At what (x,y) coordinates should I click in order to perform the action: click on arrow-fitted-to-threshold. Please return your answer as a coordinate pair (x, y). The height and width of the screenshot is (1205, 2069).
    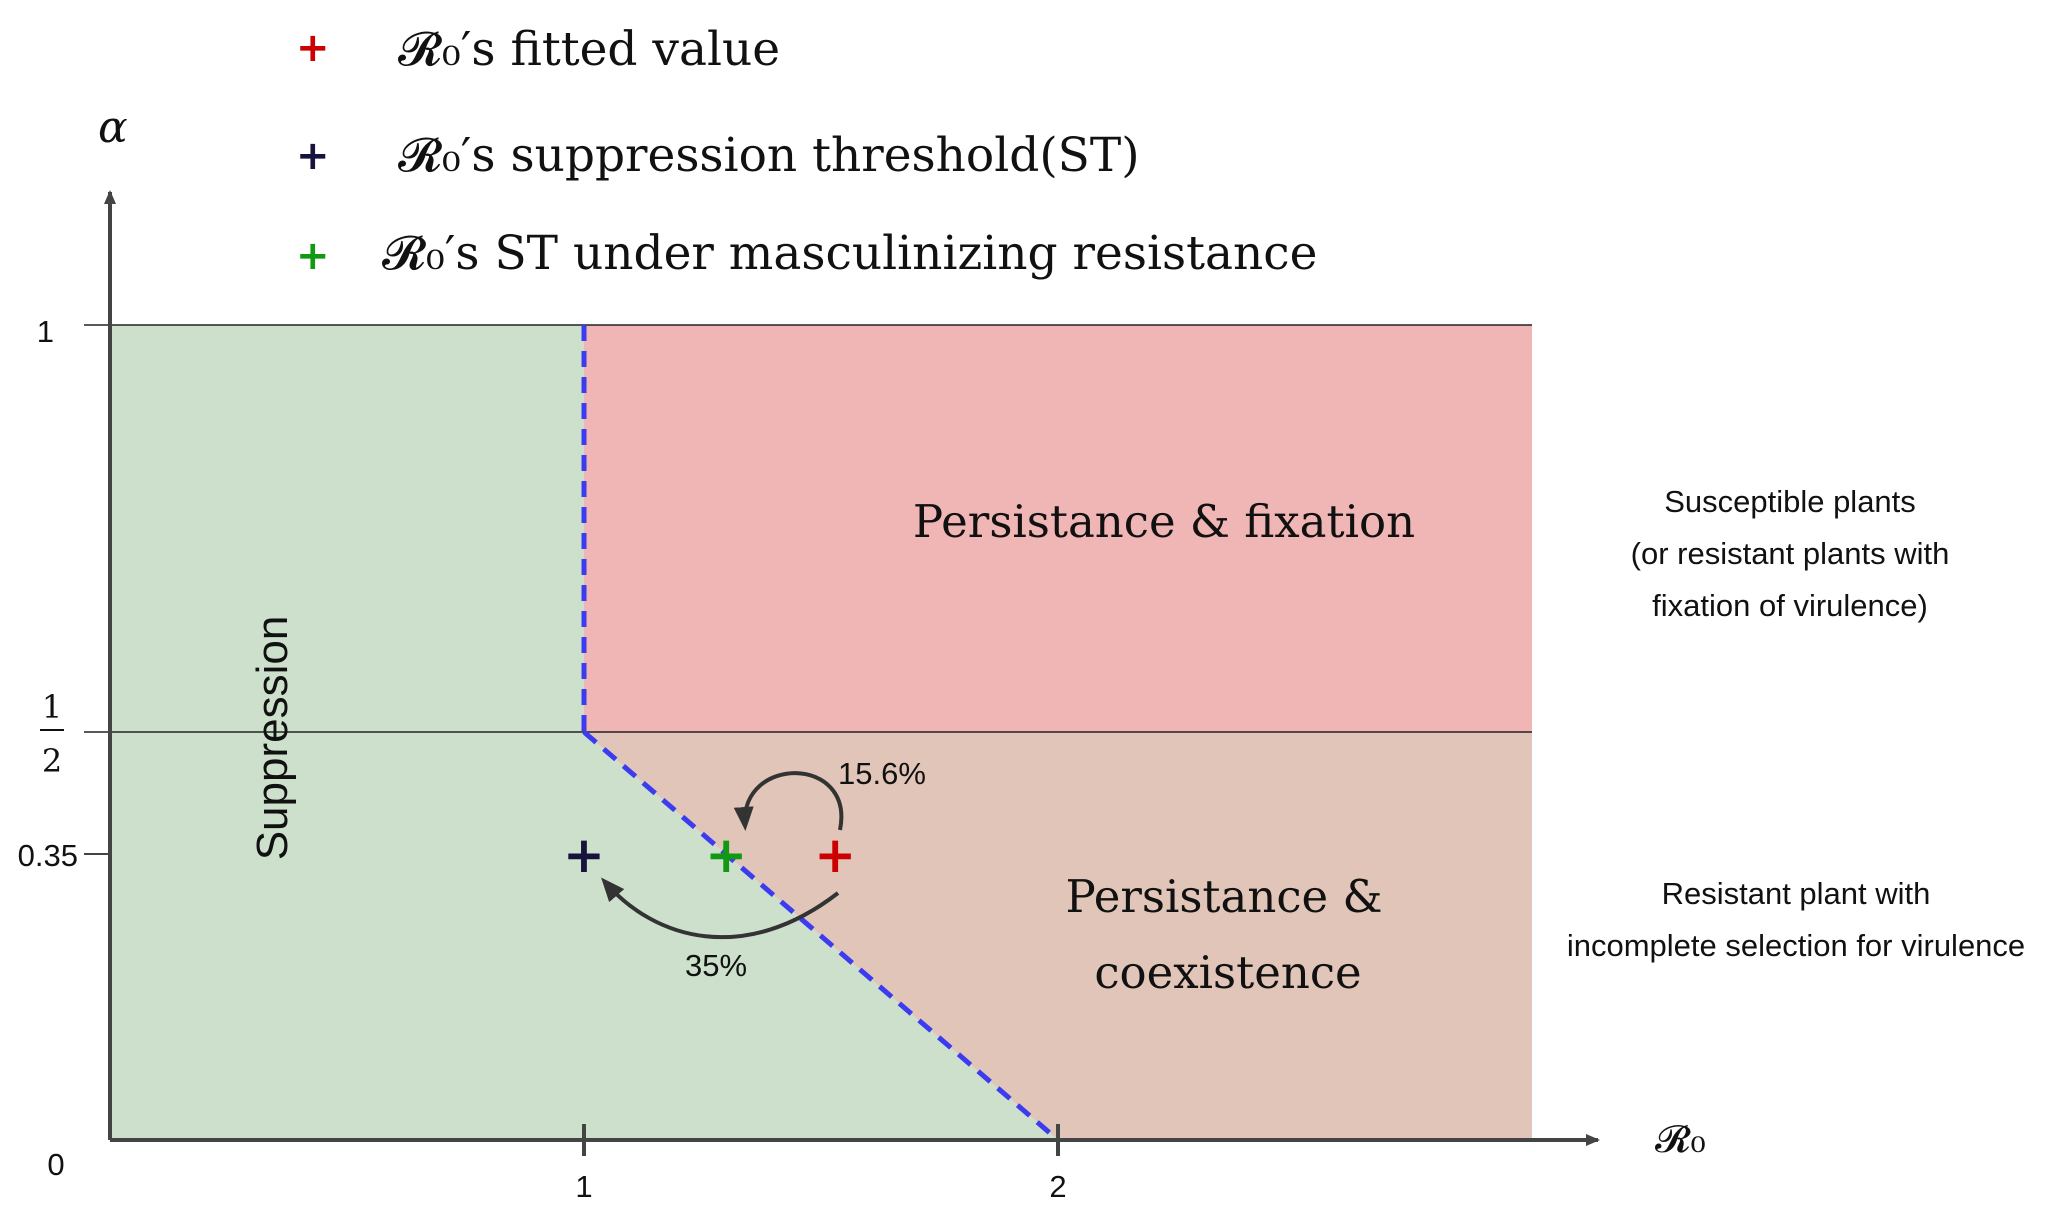
    Looking at the image, I should click on (720, 908).